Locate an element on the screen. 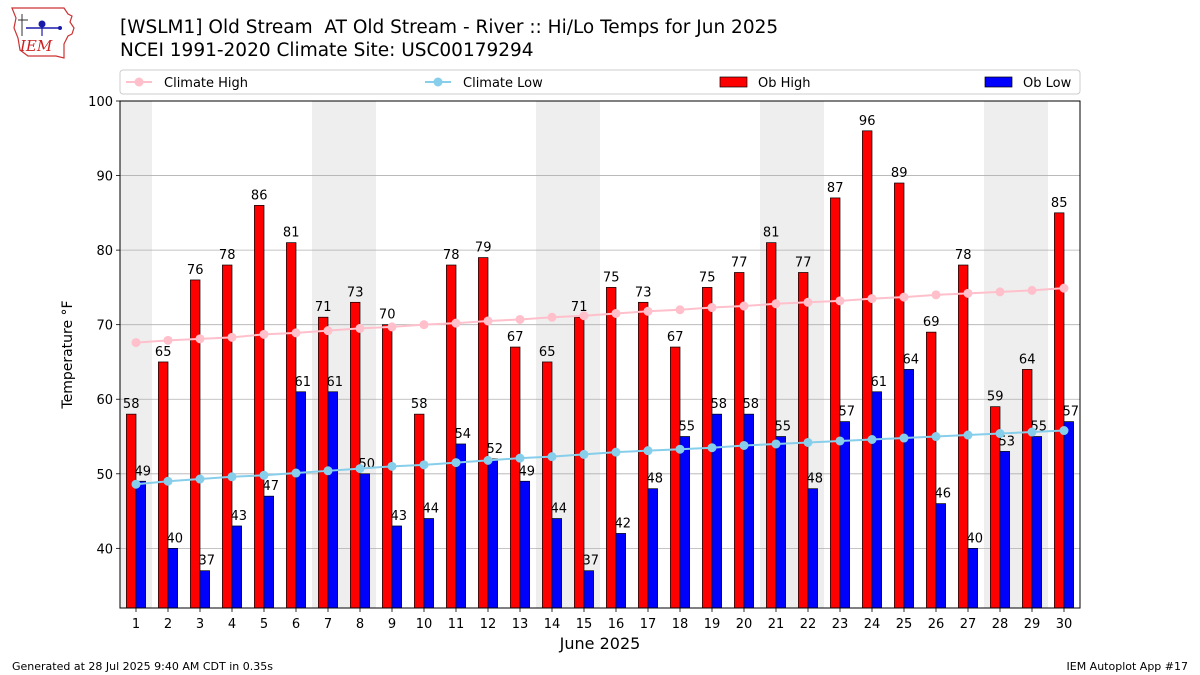 Image resolution: width=1200 pixels, height=675 pixels. ob-low-label-day-16: 42 is located at coordinates (623, 523).